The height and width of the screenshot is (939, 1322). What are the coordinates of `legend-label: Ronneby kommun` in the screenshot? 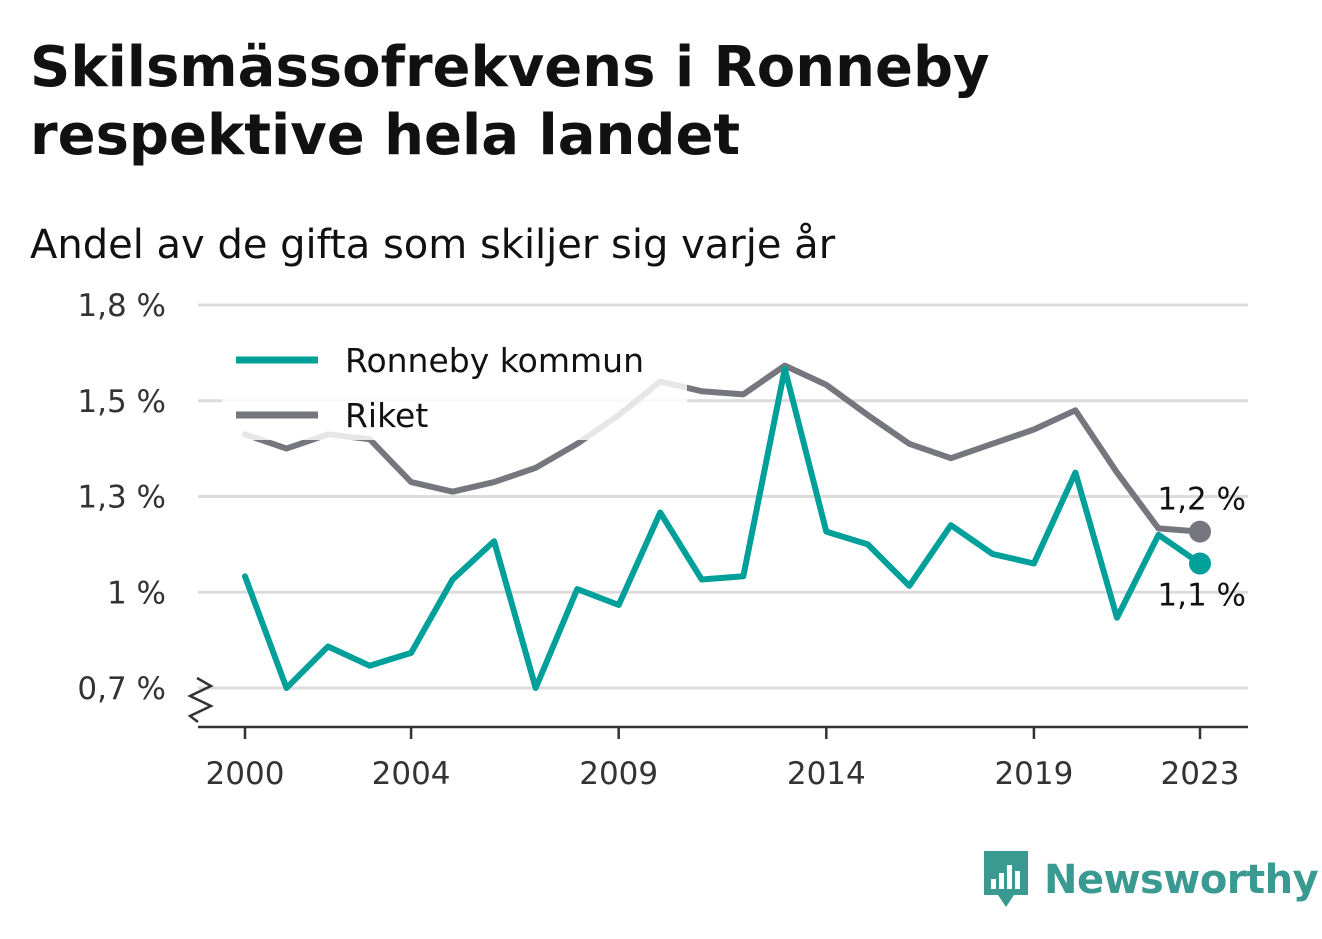 It's located at (494, 360).